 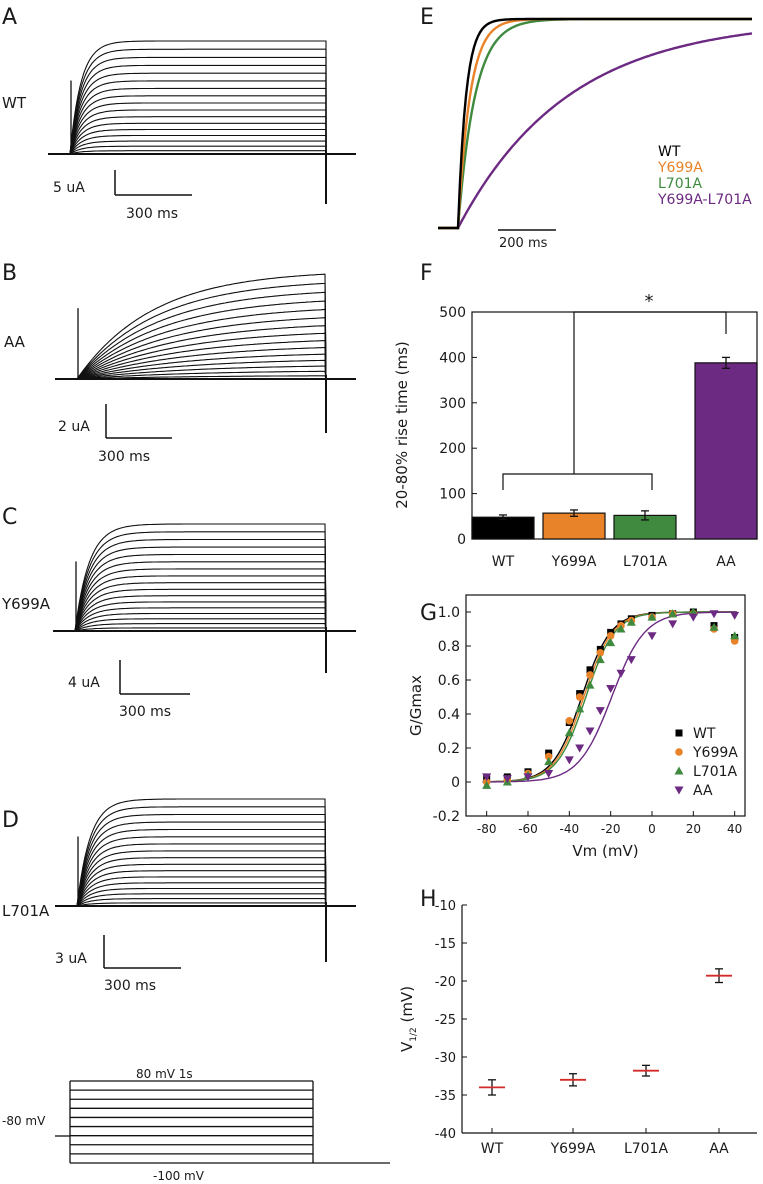 I want to click on panel-a-scale-y: 5 uA, so click(x=69, y=188).